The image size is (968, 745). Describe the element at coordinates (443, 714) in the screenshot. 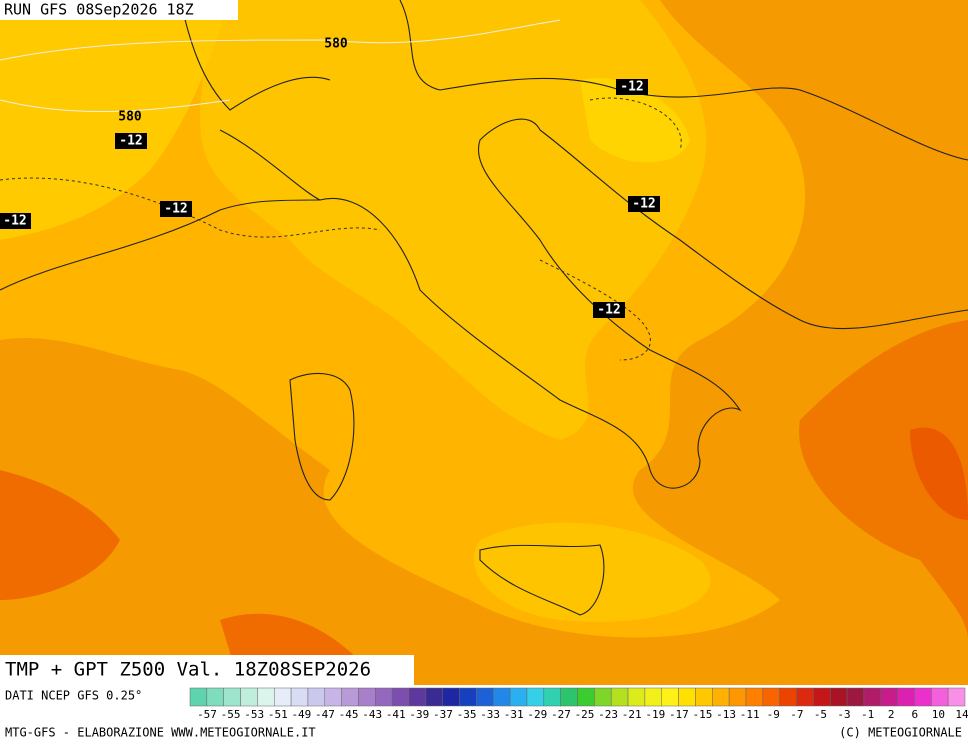

I see `legend-label: -37` at that location.